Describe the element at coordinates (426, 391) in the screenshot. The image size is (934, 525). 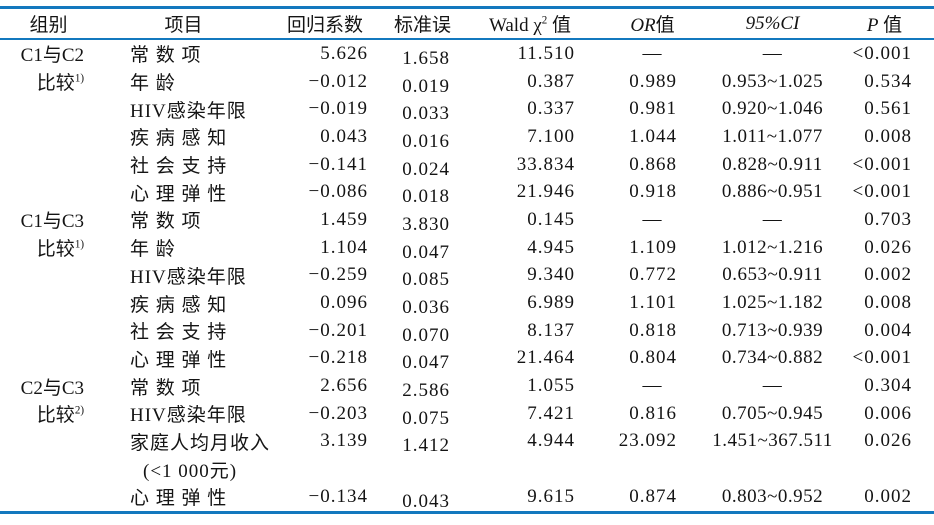
I see `se-value: 2.586` at that location.